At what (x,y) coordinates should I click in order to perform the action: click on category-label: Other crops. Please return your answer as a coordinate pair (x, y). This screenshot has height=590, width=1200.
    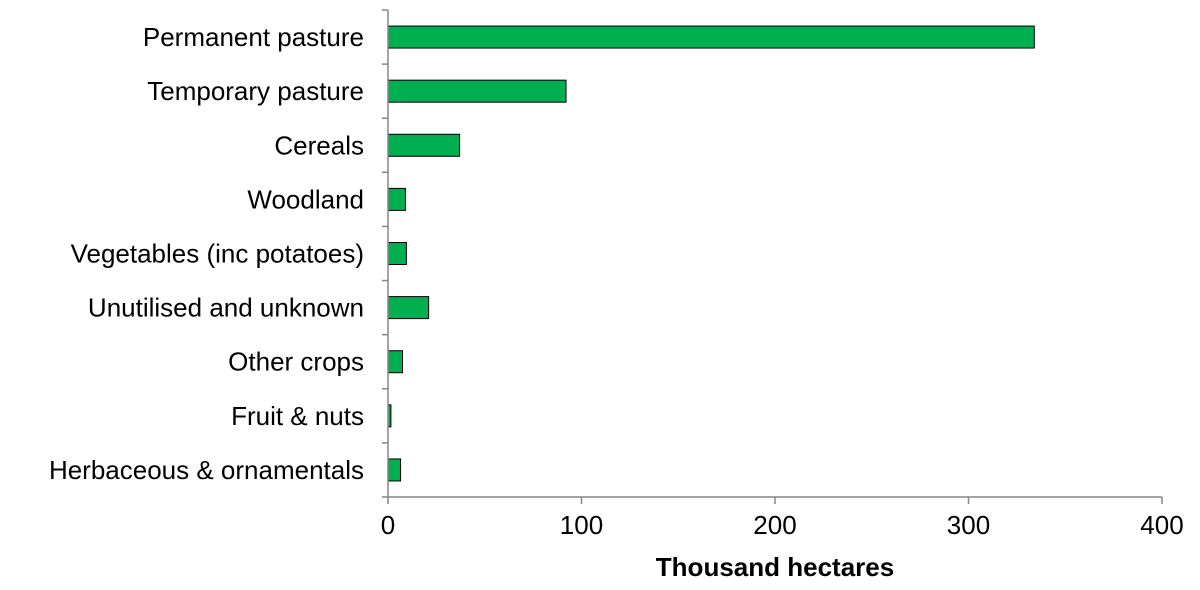
    Looking at the image, I should click on (296, 362).